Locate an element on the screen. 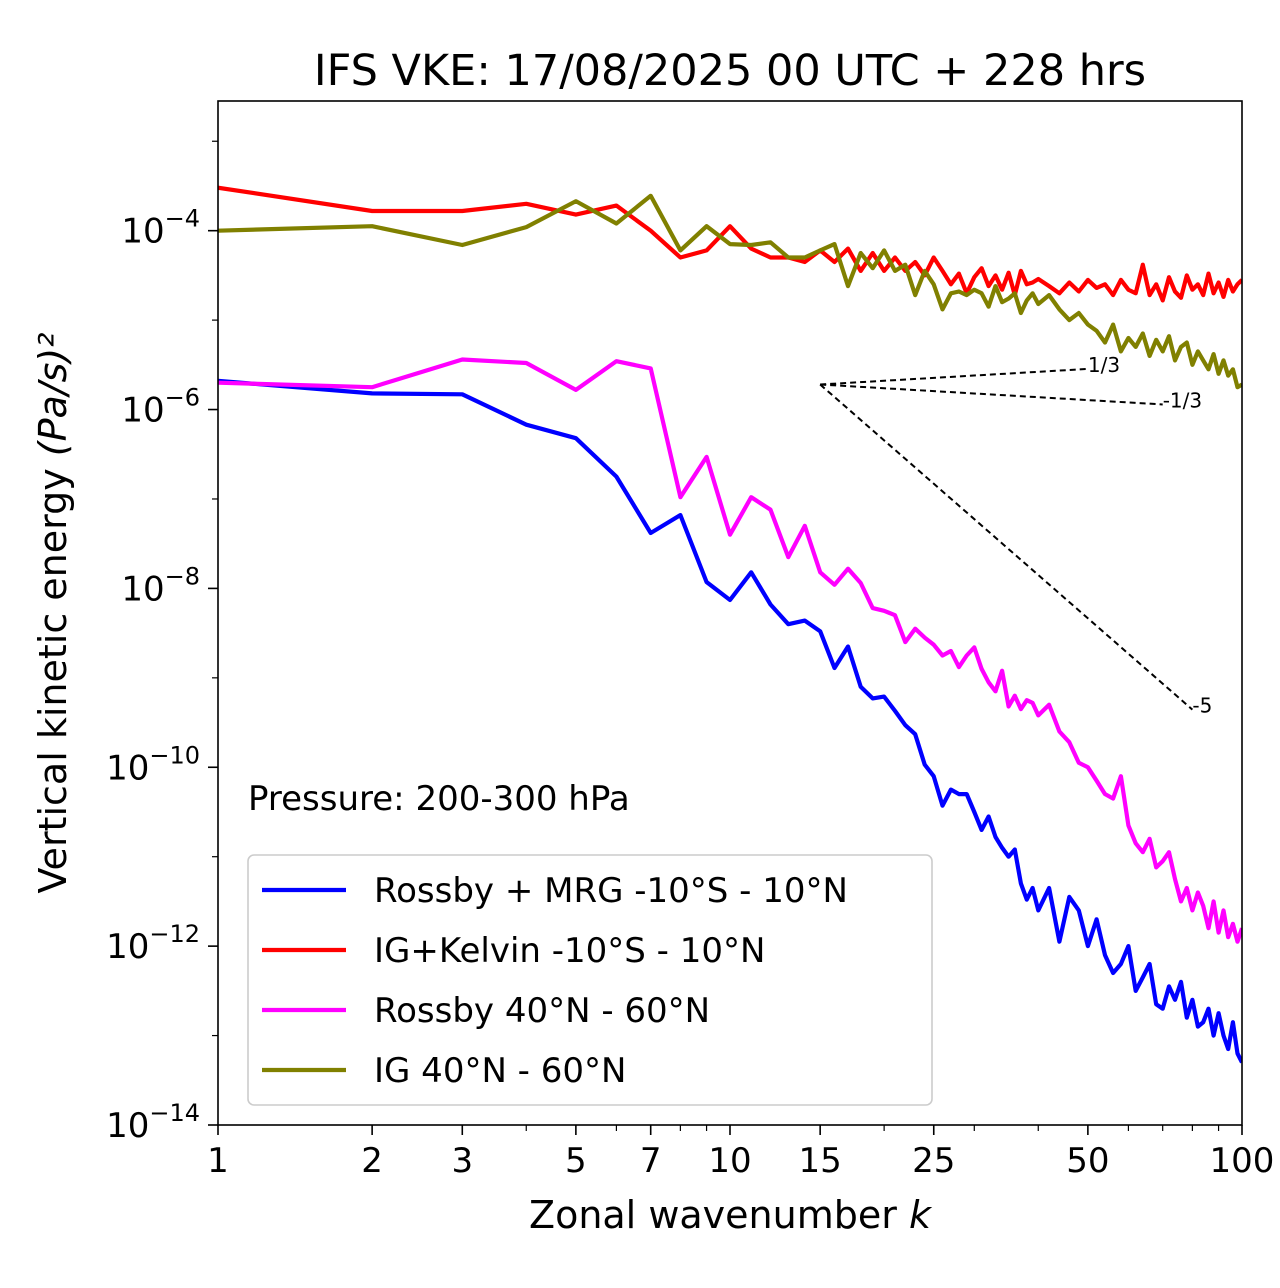  y-tick-label: 10⁻⁶ is located at coordinates (160, 407).